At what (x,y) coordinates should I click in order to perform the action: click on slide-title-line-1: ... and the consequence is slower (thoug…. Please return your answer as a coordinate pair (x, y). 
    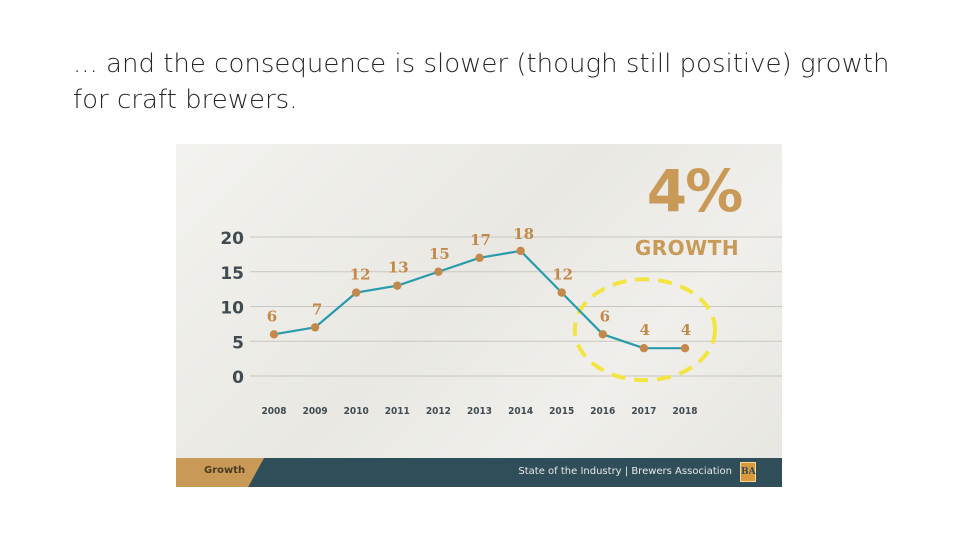
    Looking at the image, I should click on (493, 64).